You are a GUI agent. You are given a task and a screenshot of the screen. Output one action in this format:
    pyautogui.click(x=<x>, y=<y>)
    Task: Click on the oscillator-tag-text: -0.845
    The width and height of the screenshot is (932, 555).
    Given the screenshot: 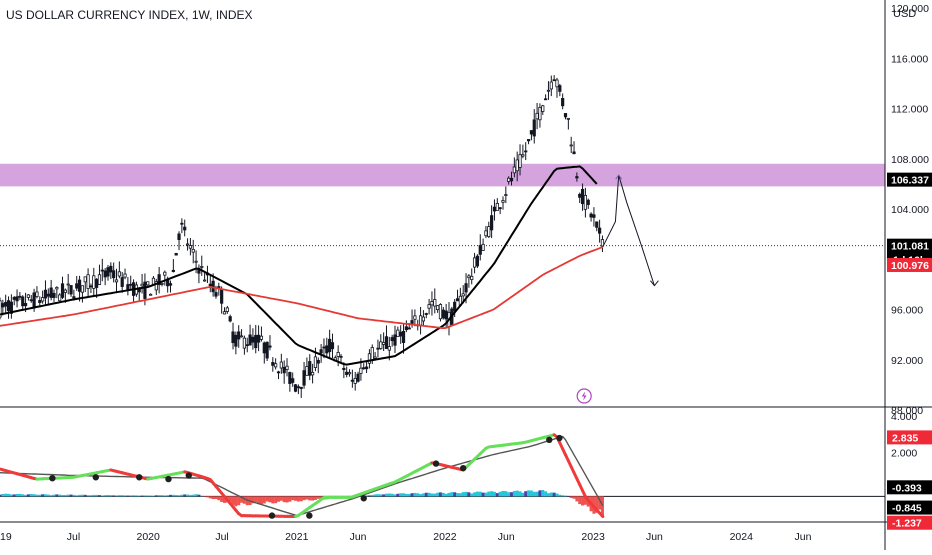 What is the action you would take?
    pyautogui.click(x=907, y=509)
    